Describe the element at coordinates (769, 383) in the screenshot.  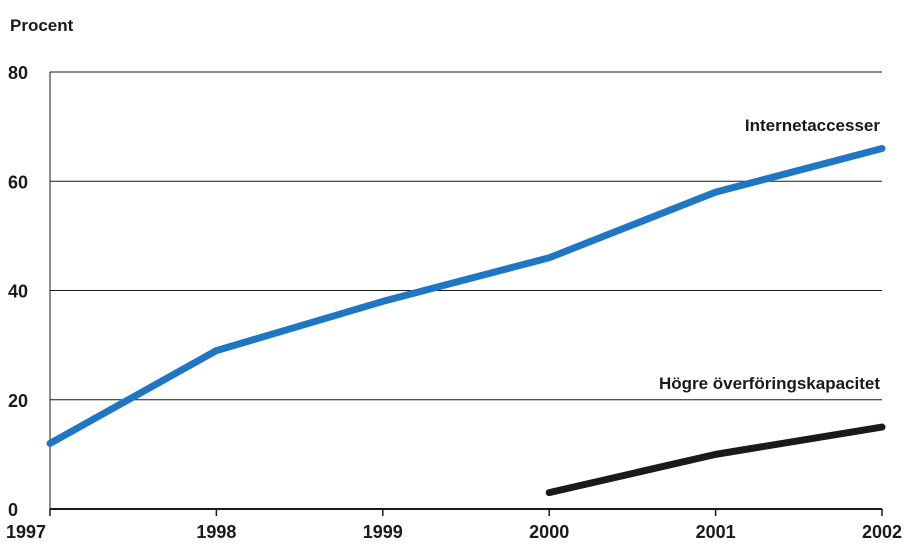
I see `series-label-2: Högre överföringskapacitet` at that location.